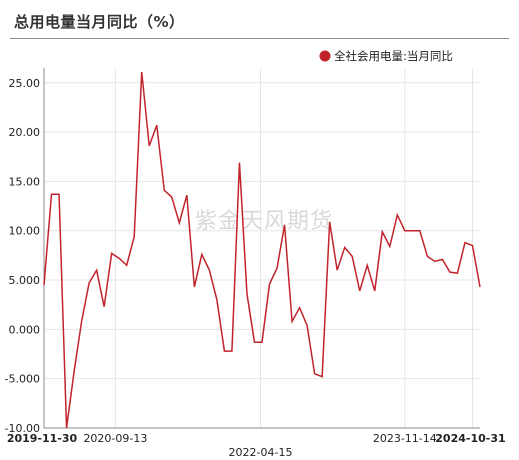 The image size is (519, 460). What do you see at coordinates (393, 56) in the screenshot?
I see `legend-label: 全社会用电量:当月同比` at bounding box center [393, 56].